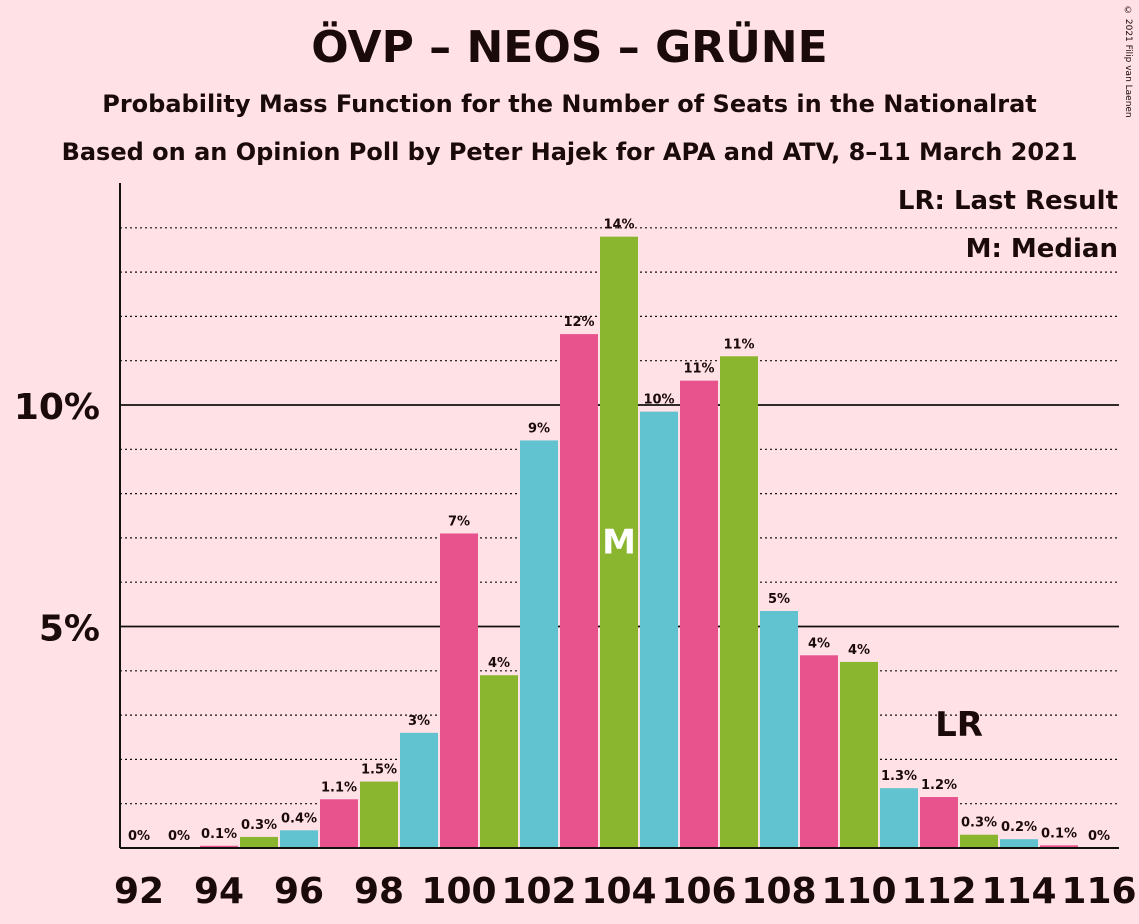  What do you see at coordinates (379, 891) in the screenshot?
I see `x-tick-label: 98` at bounding box center [379, 891].